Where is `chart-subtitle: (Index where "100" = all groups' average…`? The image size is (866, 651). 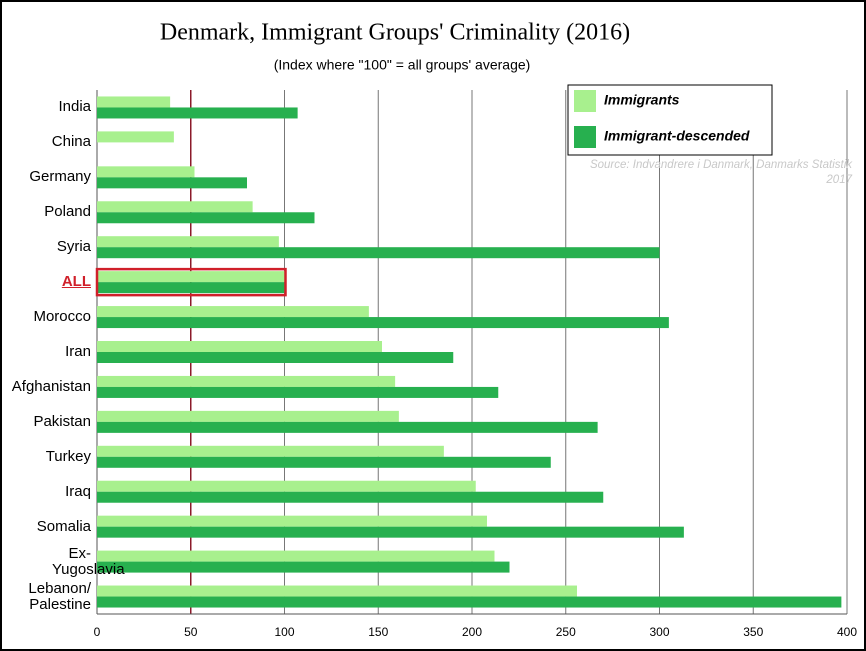
chart-subtitle: (Index where "100" = all groups' average… is located at coordinates (402, 65).